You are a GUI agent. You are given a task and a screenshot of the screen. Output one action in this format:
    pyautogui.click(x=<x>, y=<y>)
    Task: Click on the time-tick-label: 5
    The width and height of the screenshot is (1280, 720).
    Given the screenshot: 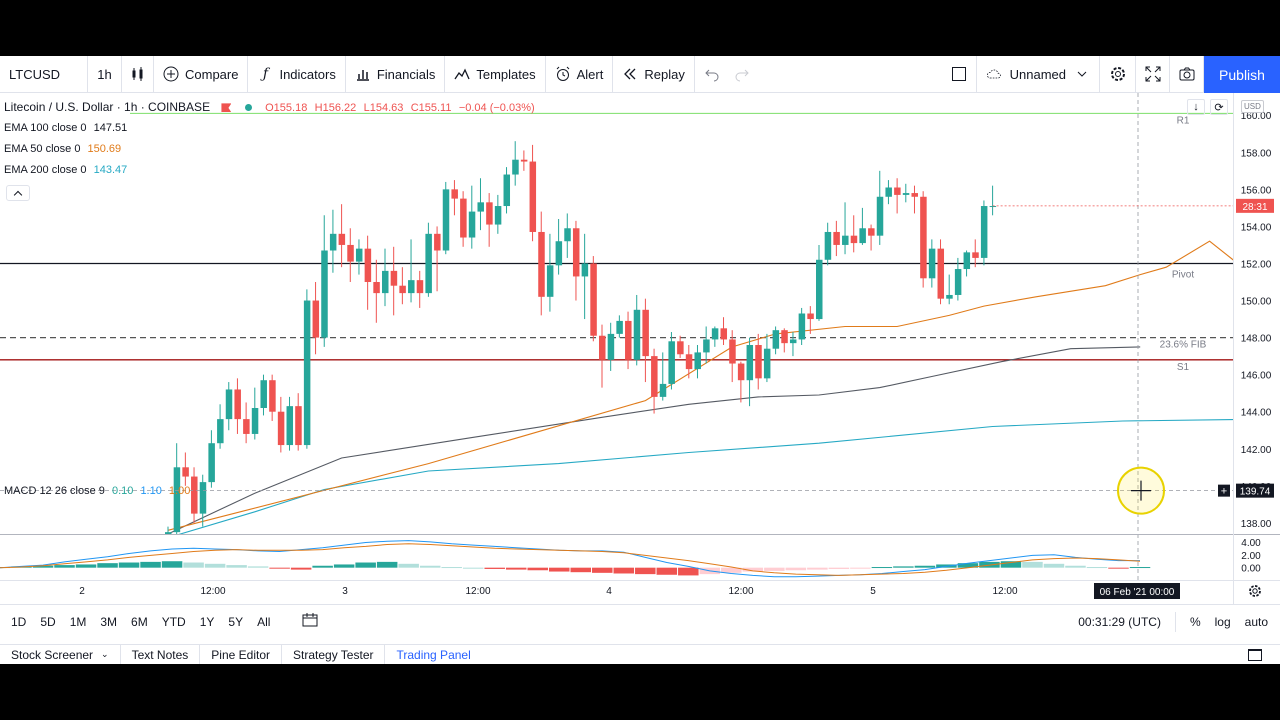 What is the action you would take?
    pyautogui.click(x=873, y=591)
    